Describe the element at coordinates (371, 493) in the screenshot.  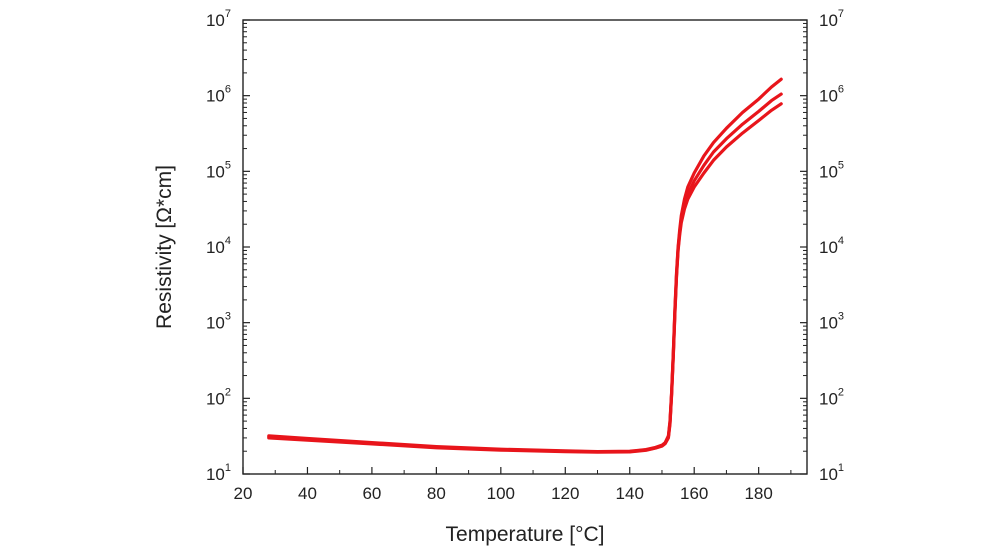
I see `x-tick-label-60: 60` at that location.